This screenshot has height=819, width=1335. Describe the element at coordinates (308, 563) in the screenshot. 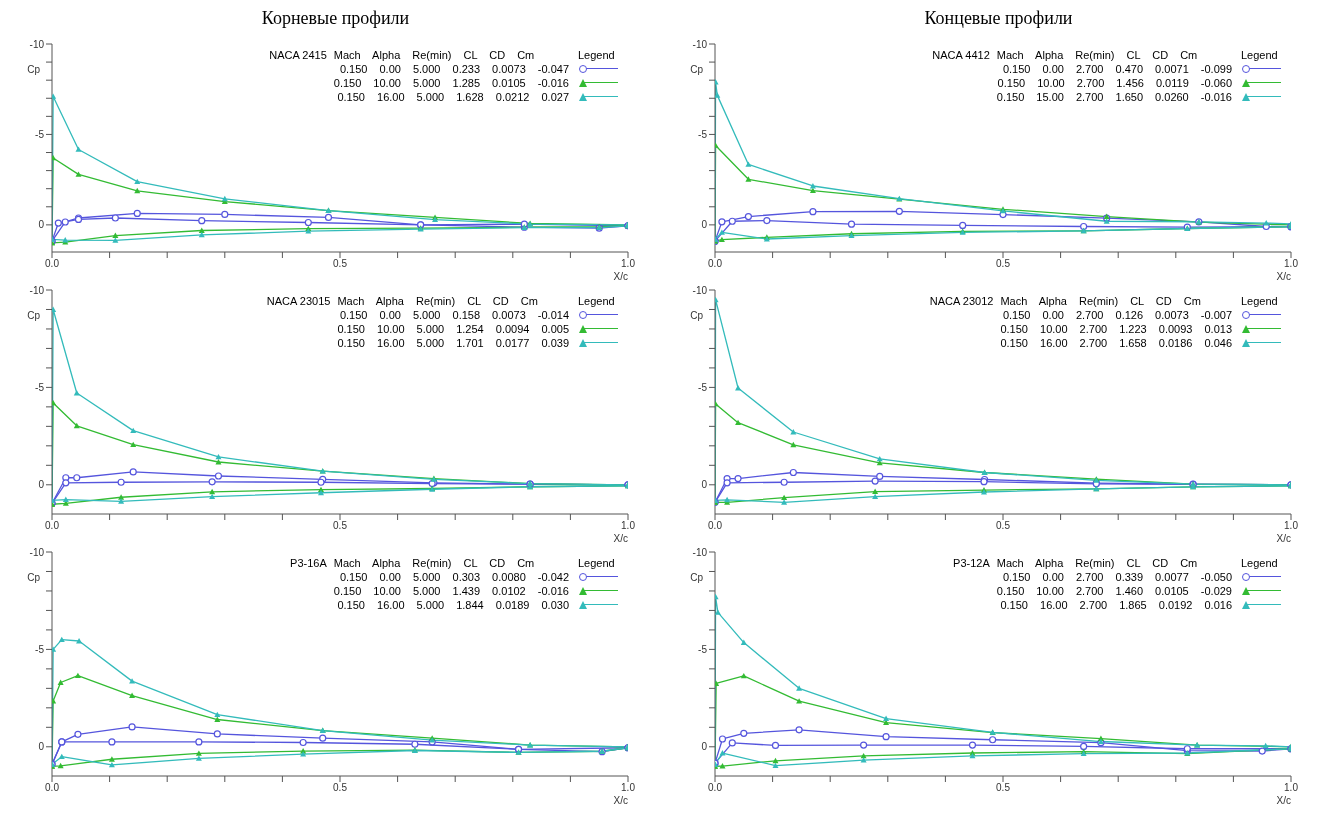

I see `annotation: P3-16A` at that location.